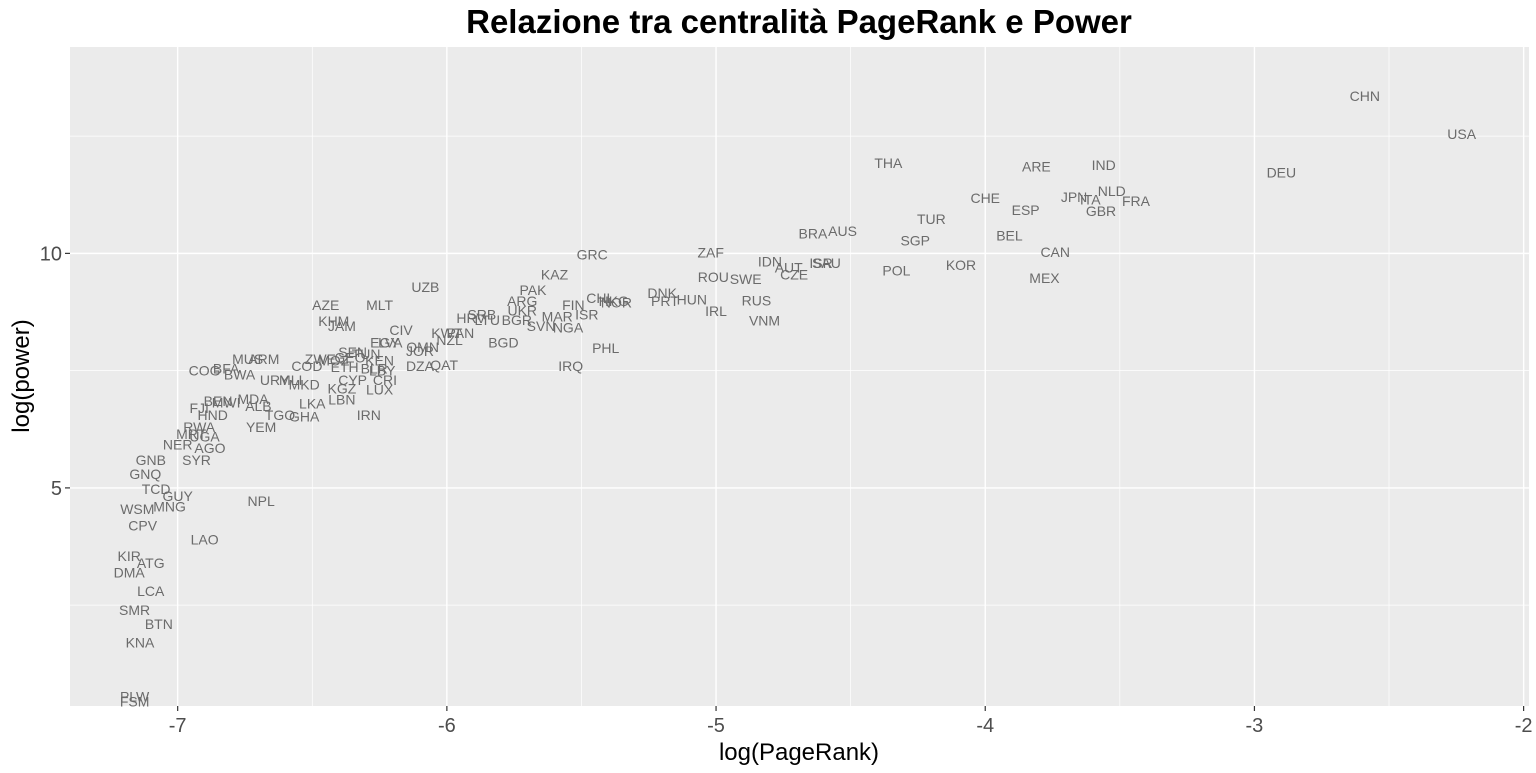  What do you see at coordinates (592, 254) in the screenshot?
I see `point-label-grc: GRC` at bounding box center [592, 254].